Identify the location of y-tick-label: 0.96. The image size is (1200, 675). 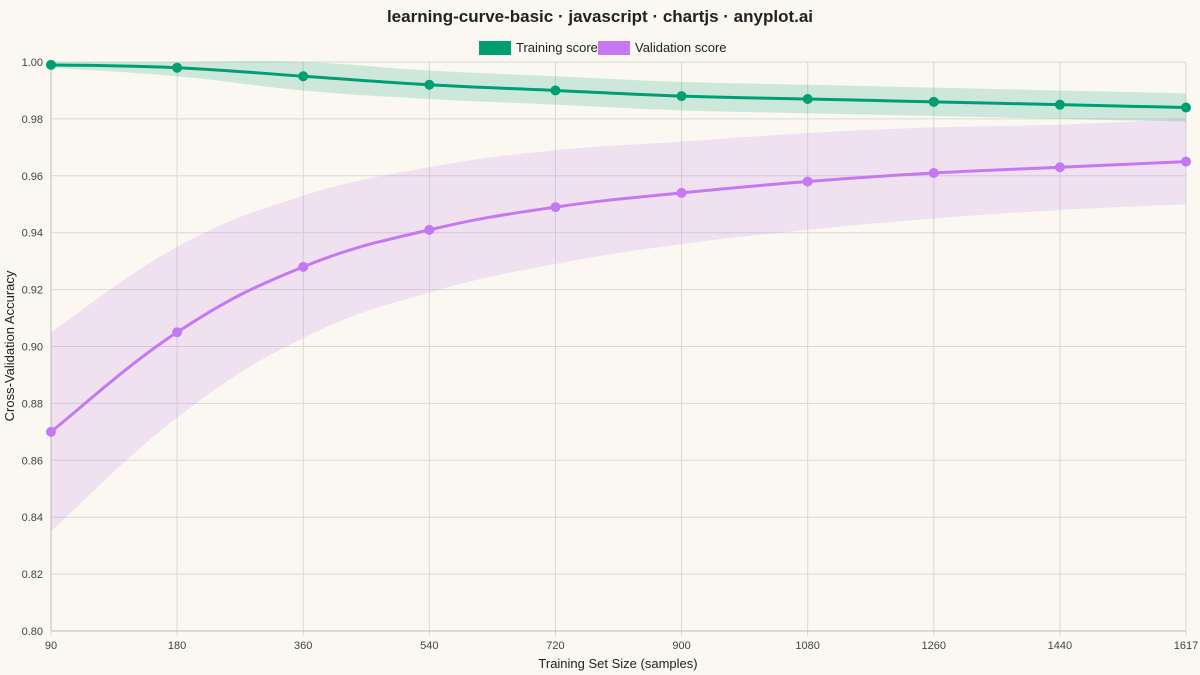
(32, 177).